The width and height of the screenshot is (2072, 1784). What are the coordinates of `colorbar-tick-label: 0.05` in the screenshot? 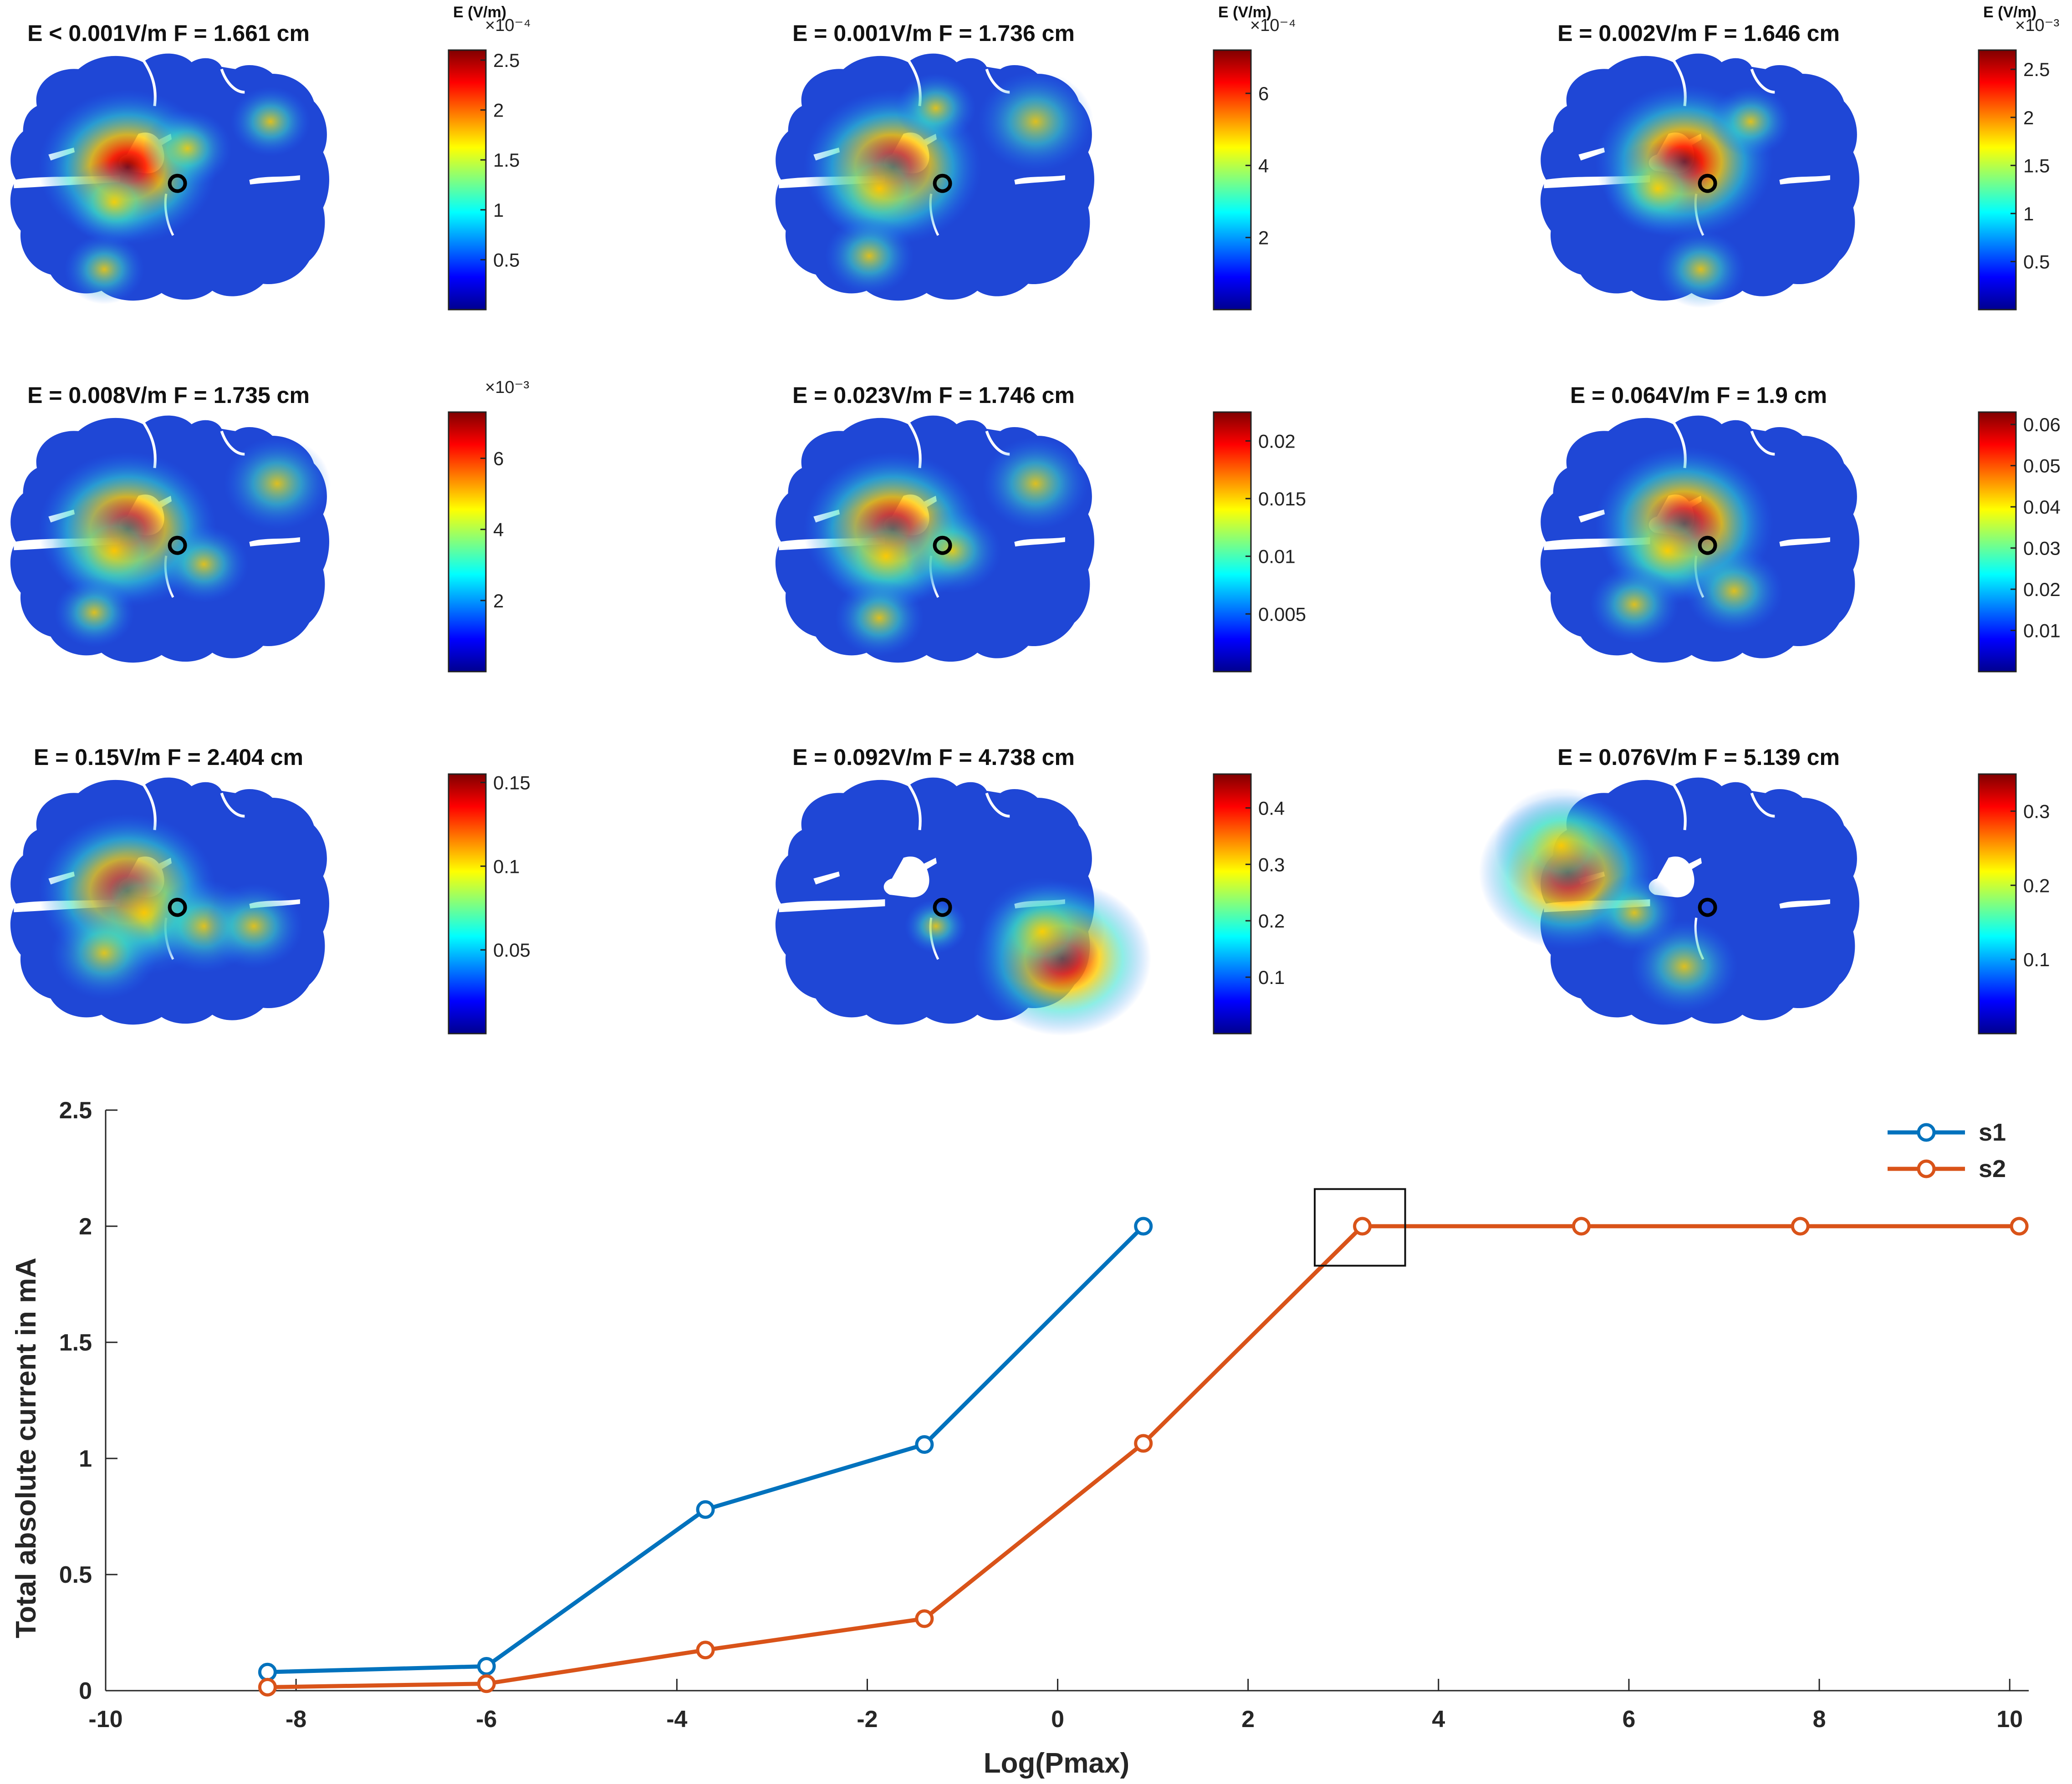 It's located at (512, 950).